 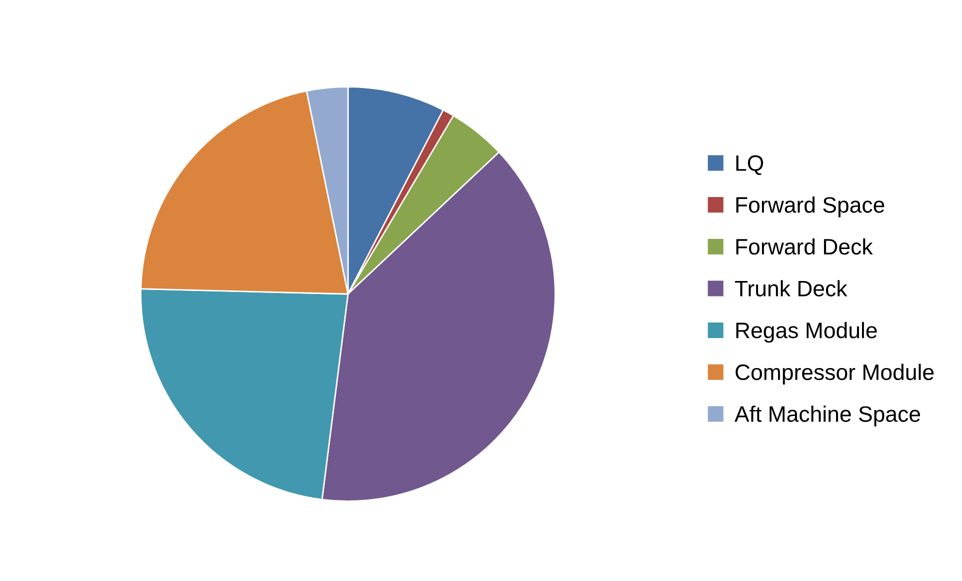 What do you see at coordinates (791, 288) in the screenshot?
I see `legend-label: Trunk Deck` at bounding box center [791, 288].